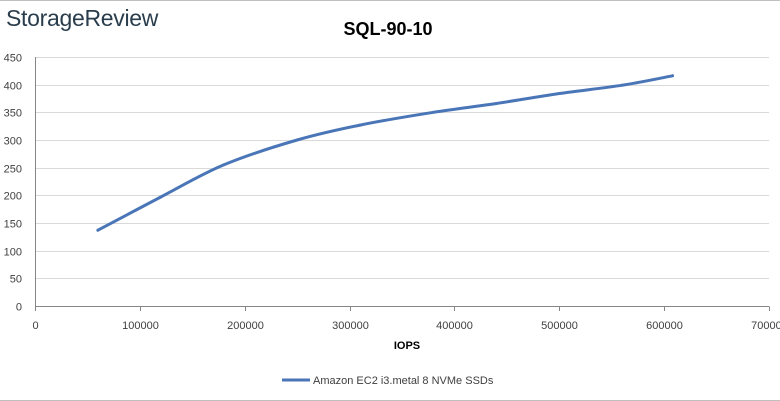  What do you see at coordinates (559, 326) in the screenshot?
I see `x-tick-label: 500000` at bounding box center [559, 326].